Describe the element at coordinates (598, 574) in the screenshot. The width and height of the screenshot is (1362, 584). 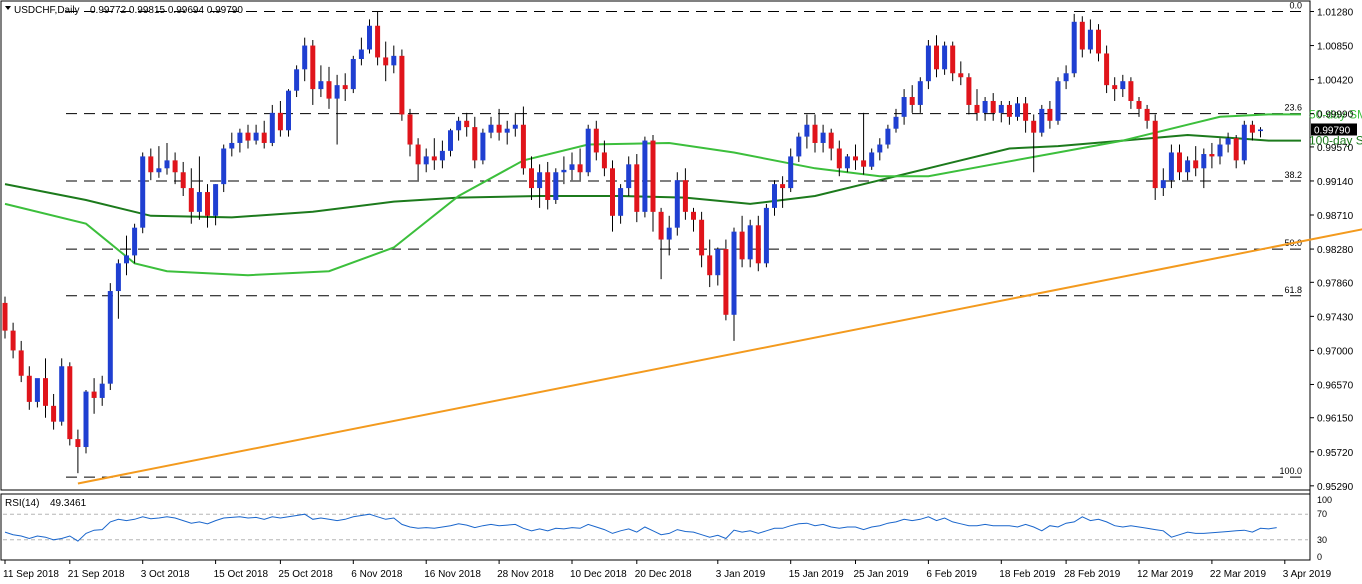
I see `time-tick-label: 10 Dec 2018` at that location.